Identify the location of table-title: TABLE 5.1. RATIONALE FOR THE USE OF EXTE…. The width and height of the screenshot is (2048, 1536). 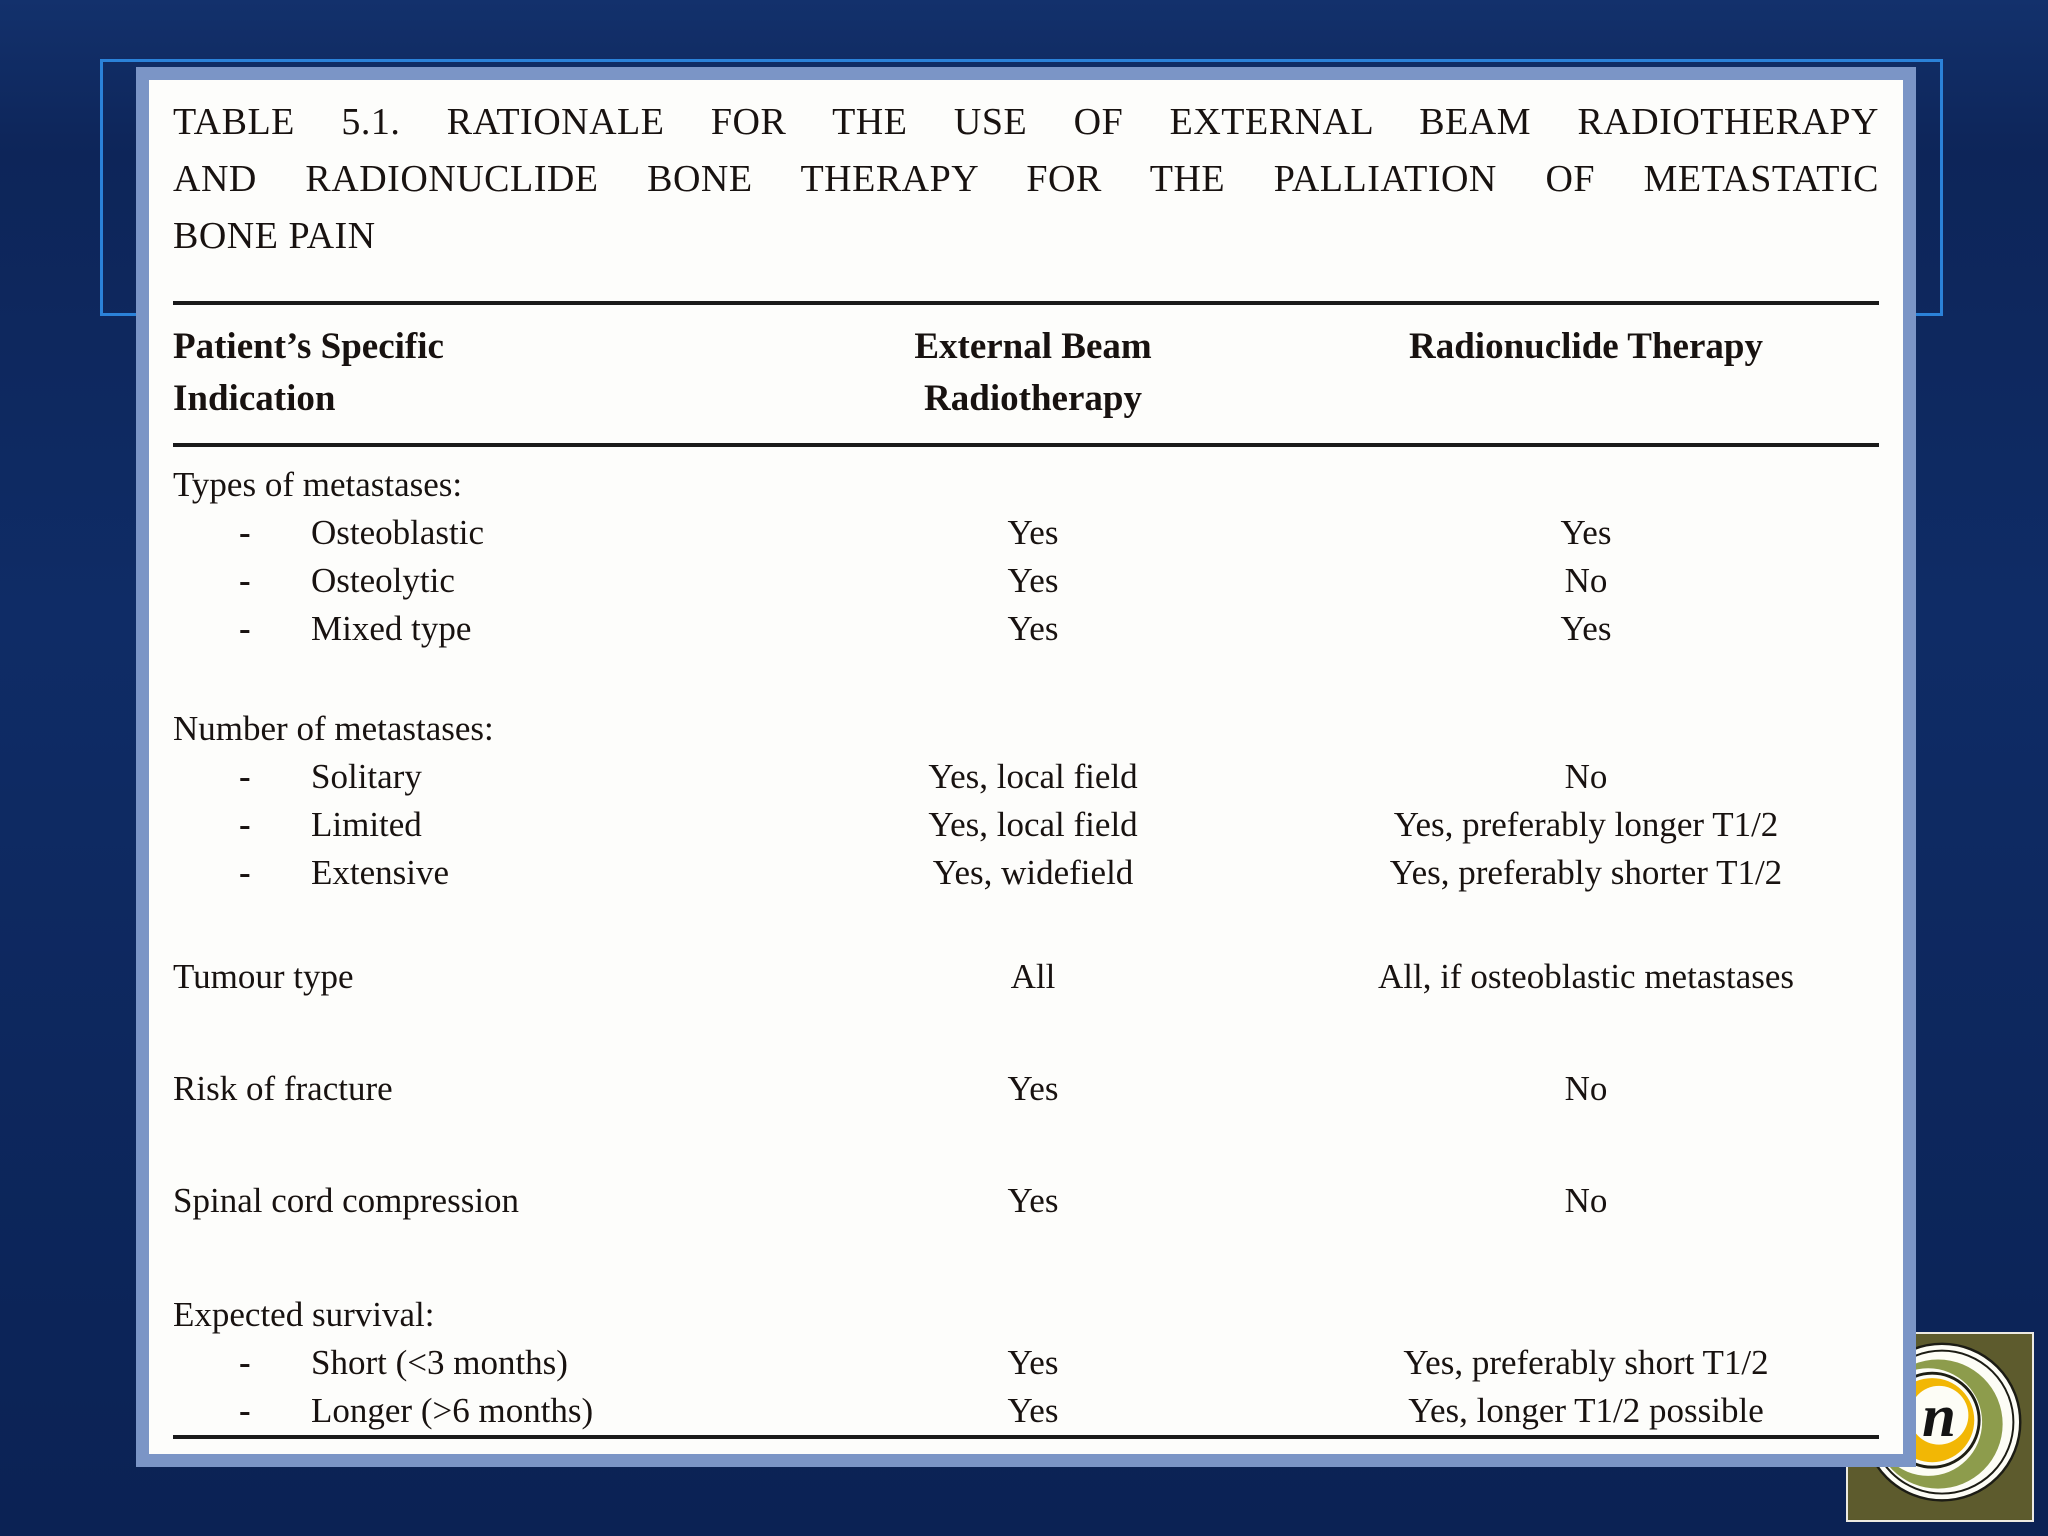
(1026, 179).